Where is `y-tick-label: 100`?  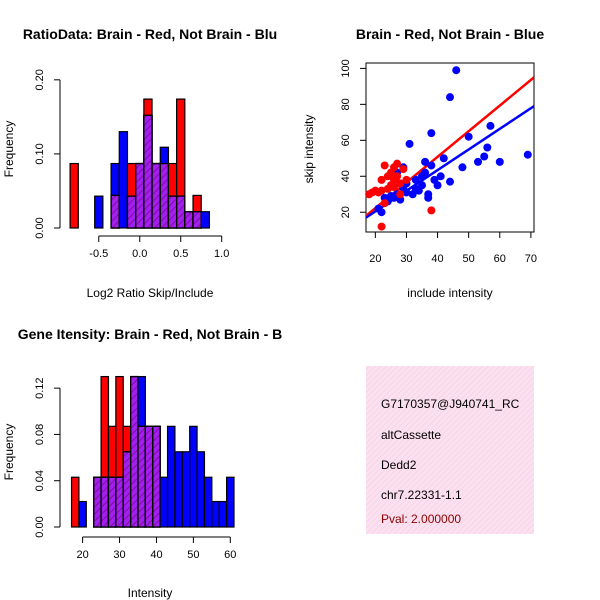 y-tick-label: 100 is located at coordinates (346, 68).